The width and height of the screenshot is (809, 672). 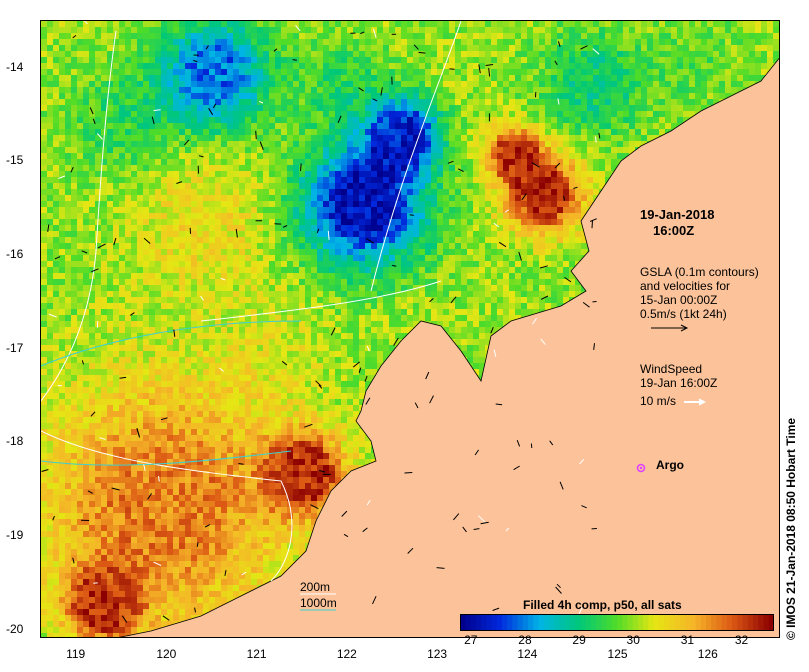 I want to click on y-tick-label: -19, so click(x=15, y=535).